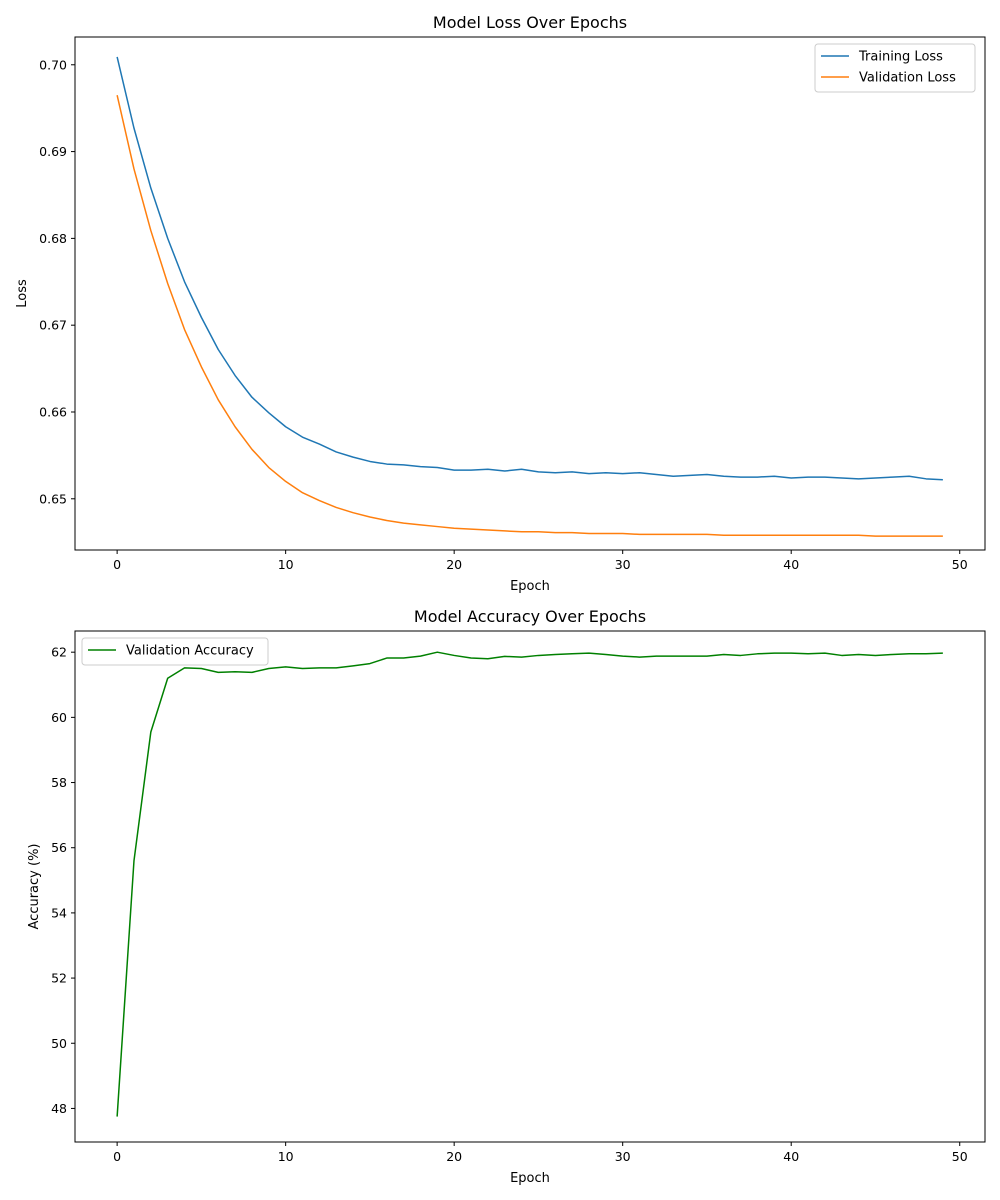  What do you see at coordinates (53, 498) in the screenshot?
I see `y-tick-label: 0.65` at bounding box center [53, 498].